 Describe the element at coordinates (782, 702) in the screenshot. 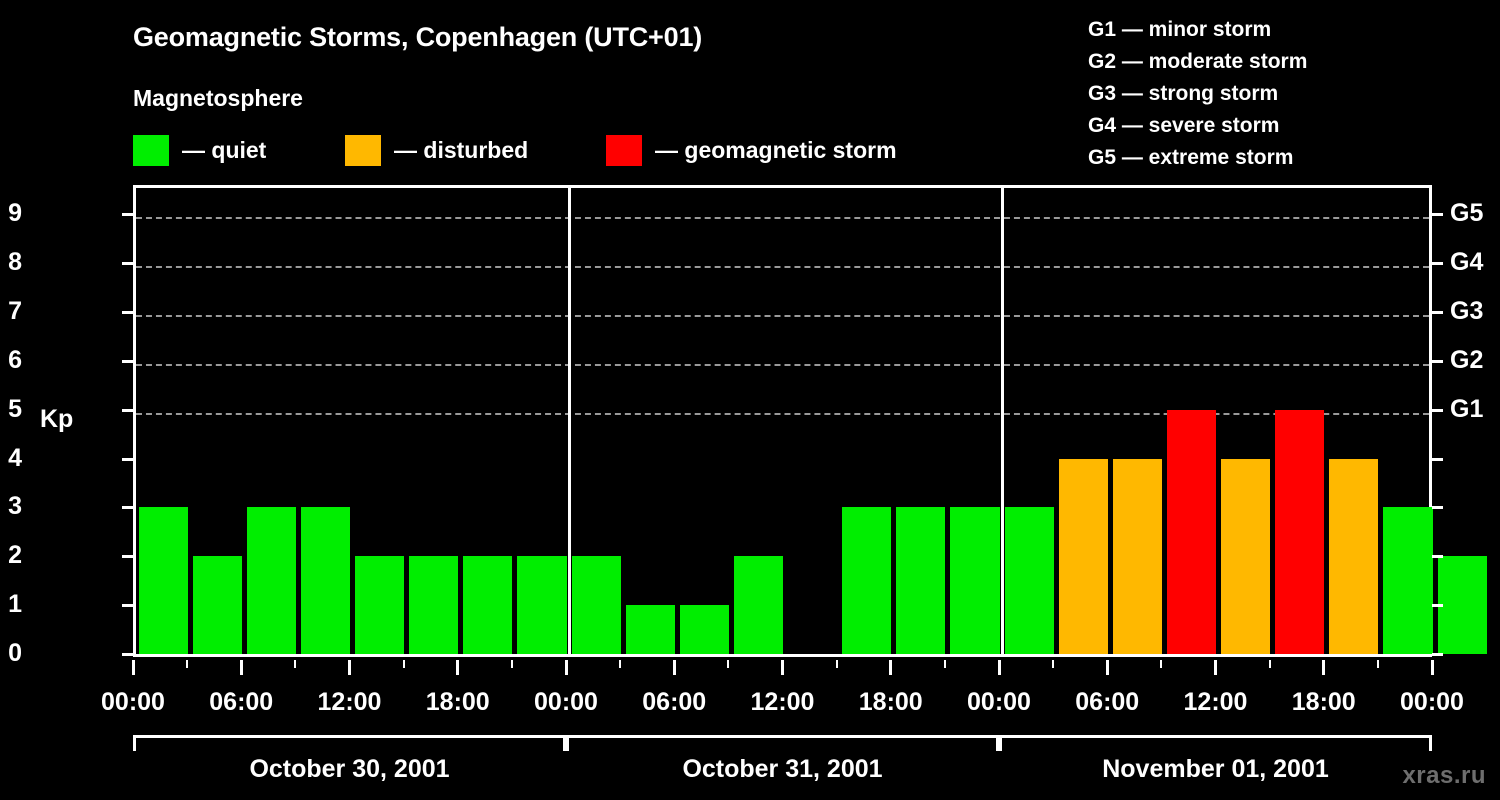

I see `x-tick-label-6: 12:00` at that location.